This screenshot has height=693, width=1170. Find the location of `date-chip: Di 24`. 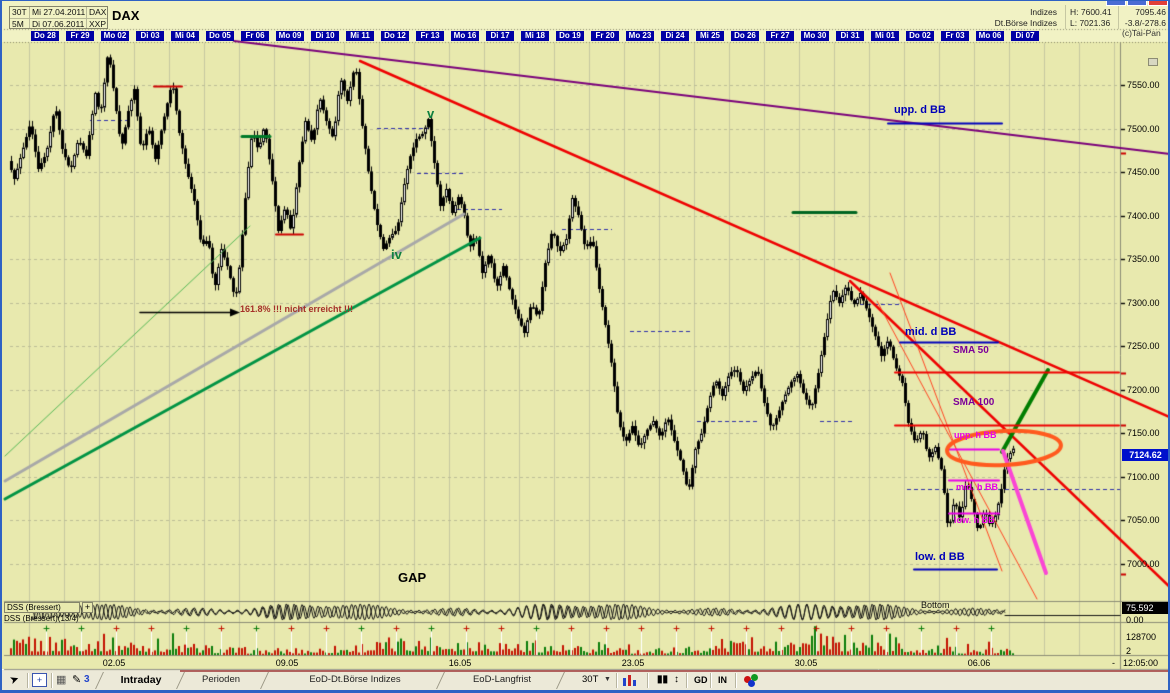

date-chip: Di 24 is located at coordinates (675, 36).